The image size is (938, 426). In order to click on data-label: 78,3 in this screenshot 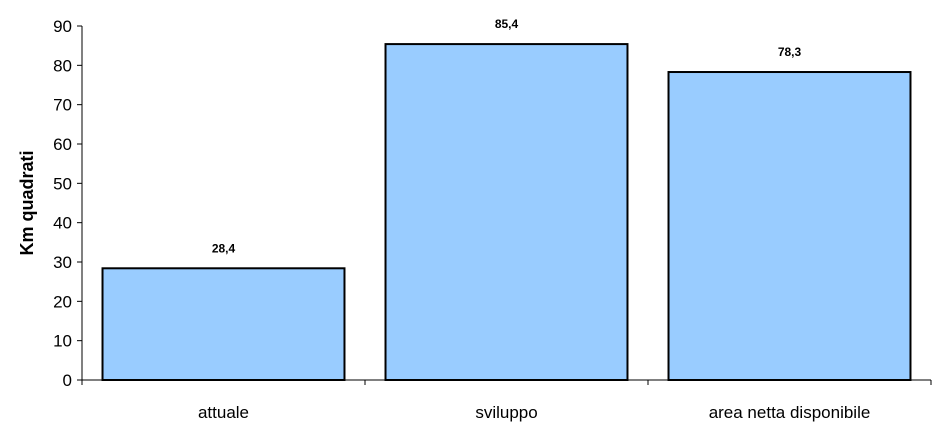, I will do `click(790, 52)`.